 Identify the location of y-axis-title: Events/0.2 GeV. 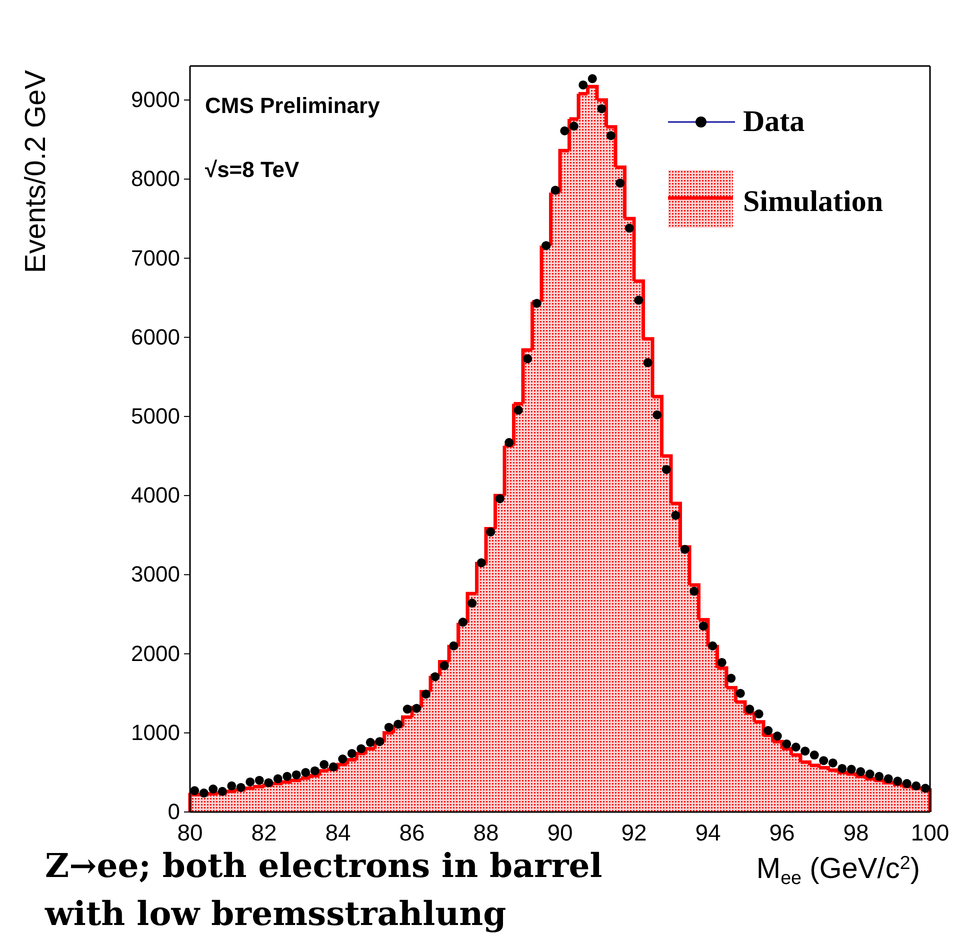
(36, 171).